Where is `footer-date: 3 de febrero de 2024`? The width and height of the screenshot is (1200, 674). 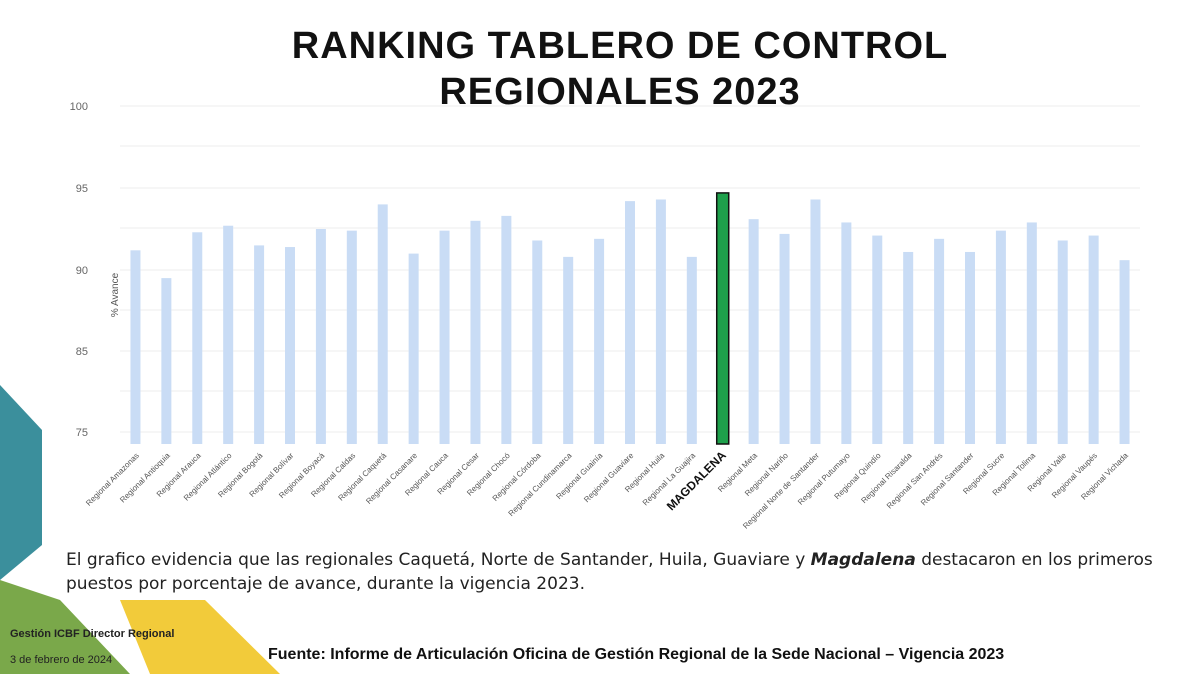 footer-date: 3 de febrero de 2024 is located at coordinates (61, 660).